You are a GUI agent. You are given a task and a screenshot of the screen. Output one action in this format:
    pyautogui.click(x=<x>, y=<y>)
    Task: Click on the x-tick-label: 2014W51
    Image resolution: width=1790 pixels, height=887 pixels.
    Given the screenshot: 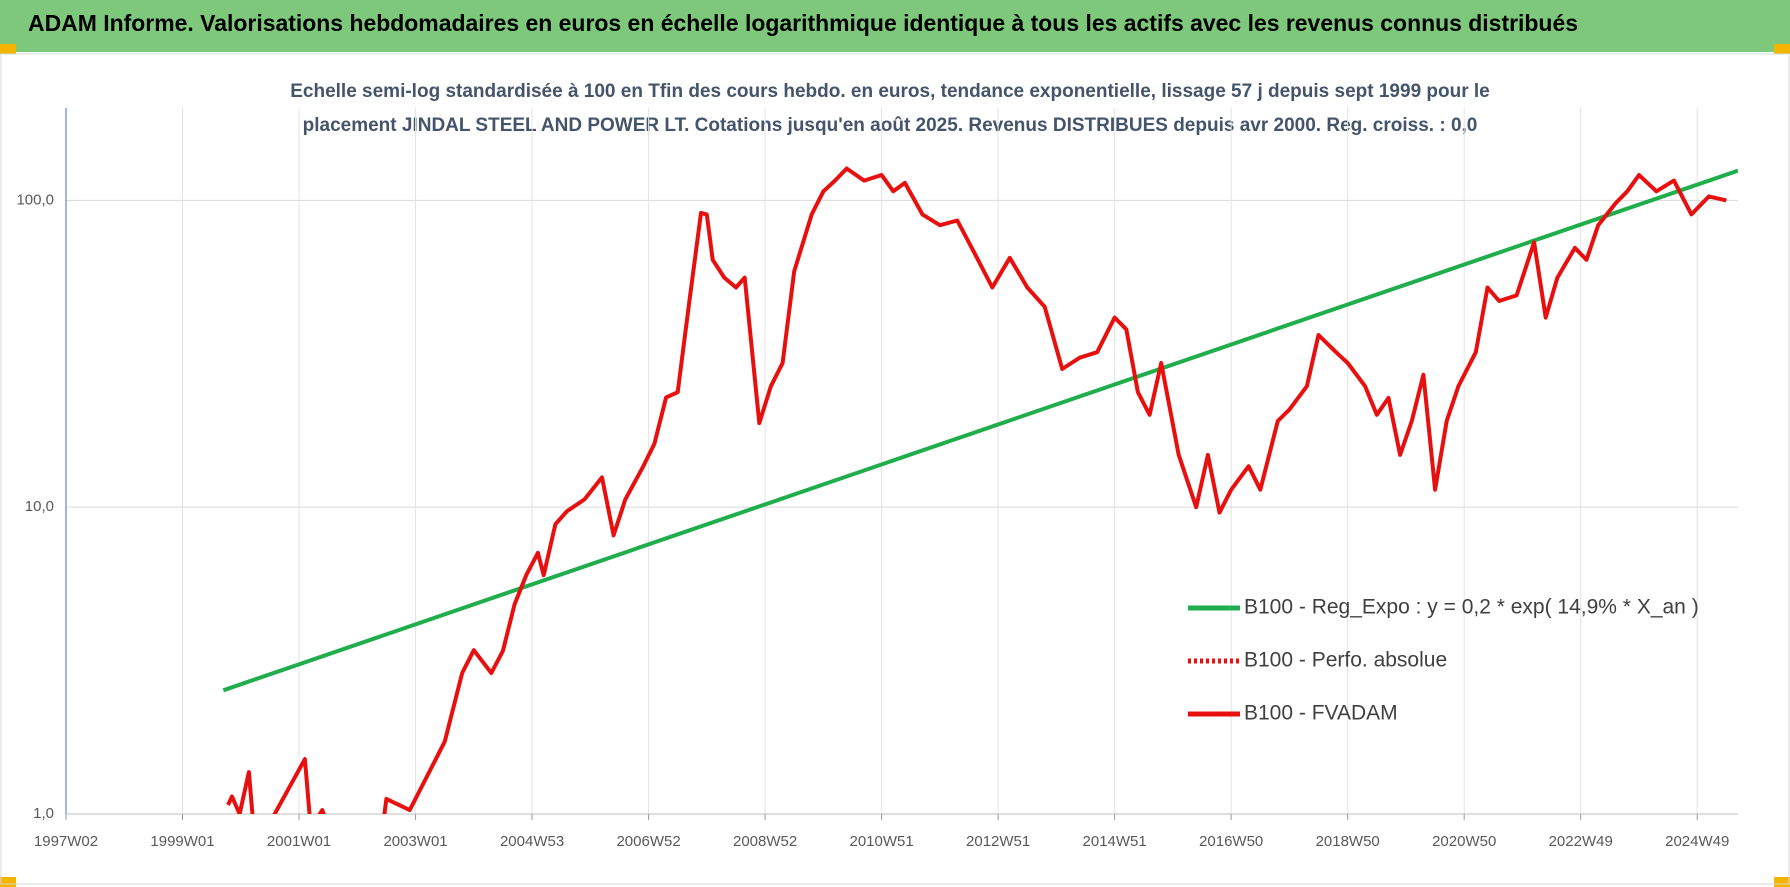 What is the action you would take?
    pyautogui.click(x=1115, y=841)
    